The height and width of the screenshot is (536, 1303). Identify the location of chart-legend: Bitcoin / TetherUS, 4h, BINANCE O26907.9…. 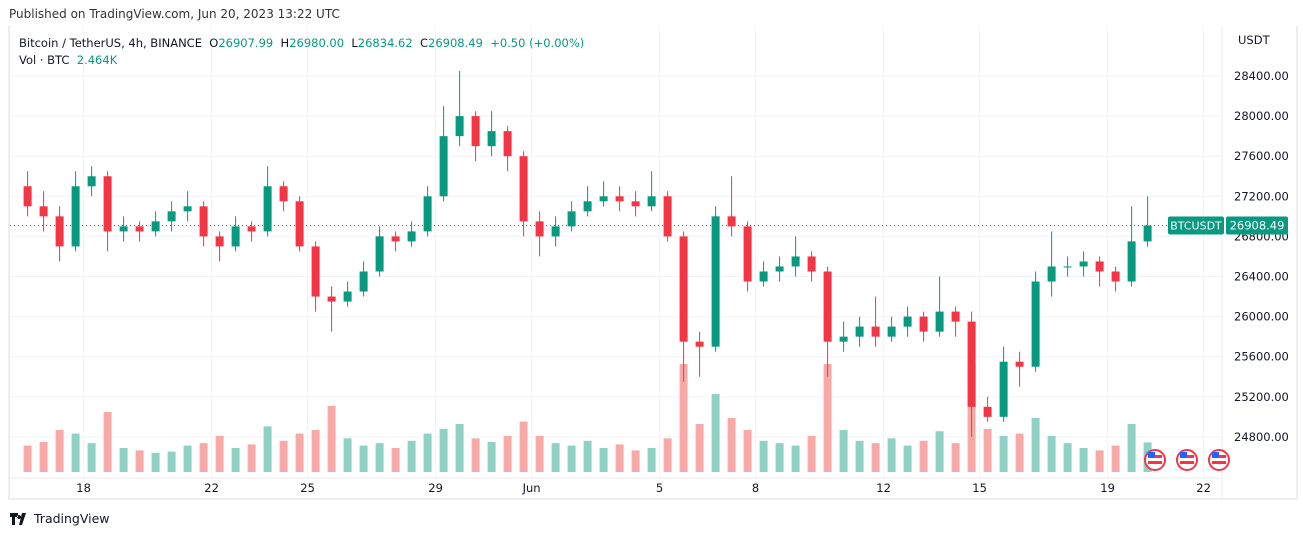
(301, 52).